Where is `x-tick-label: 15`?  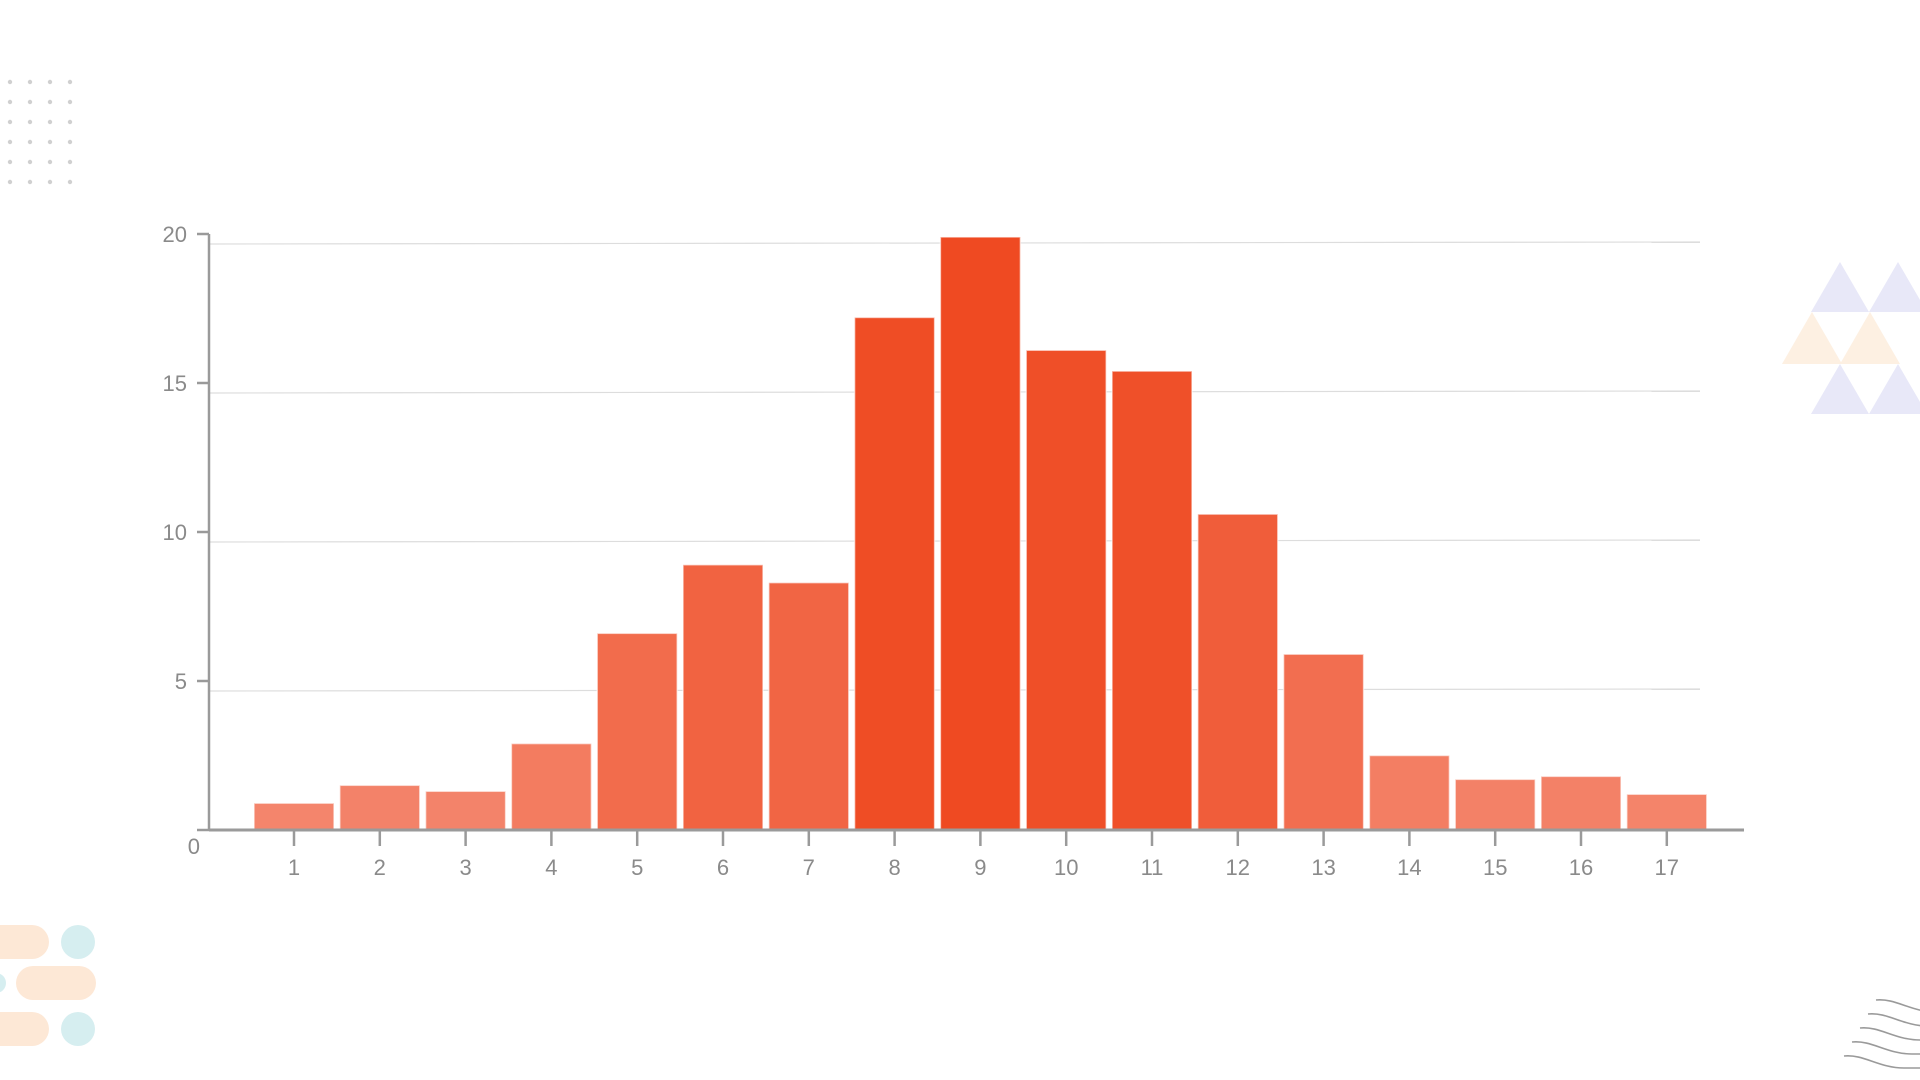
x-tick-label: 15 is located at coordinates (1495, 867).